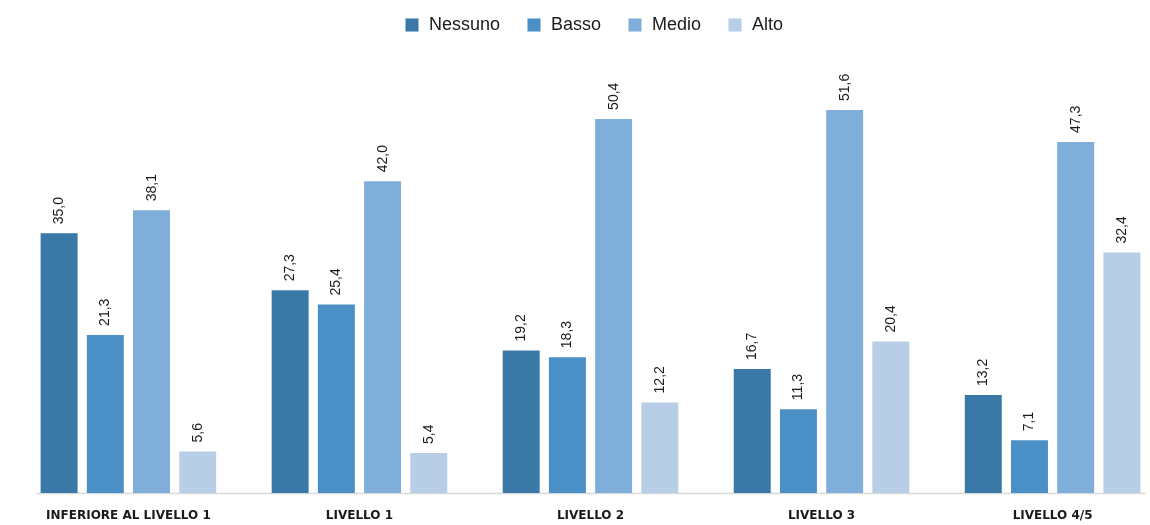  I want to click on data-label: 5,4, so click(427, 434).